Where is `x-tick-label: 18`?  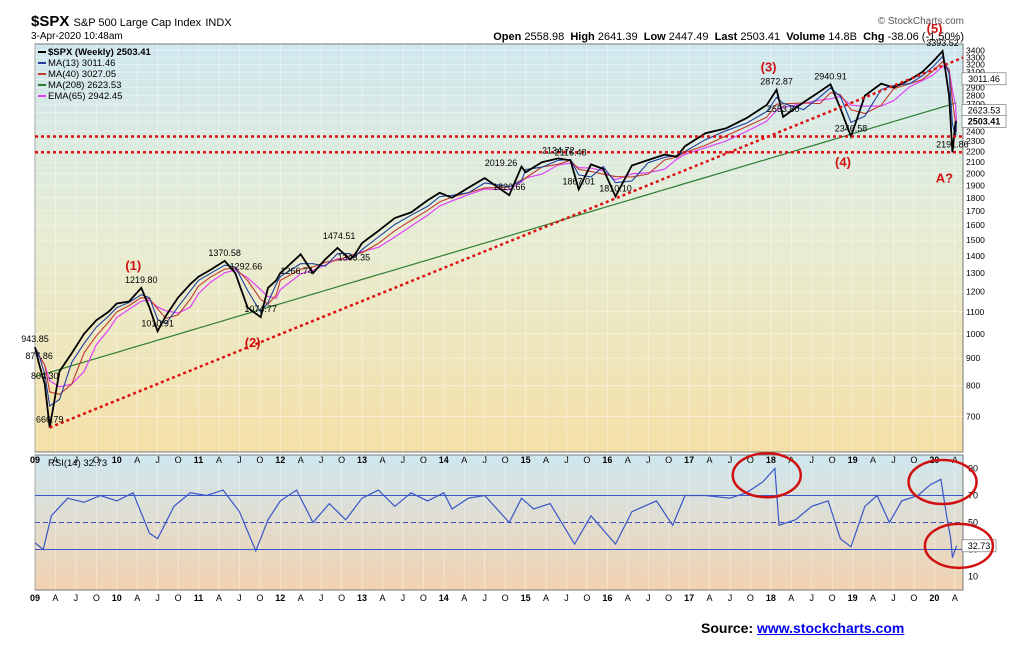
x-tick-label: 18 is located at coordinates (771, 598).